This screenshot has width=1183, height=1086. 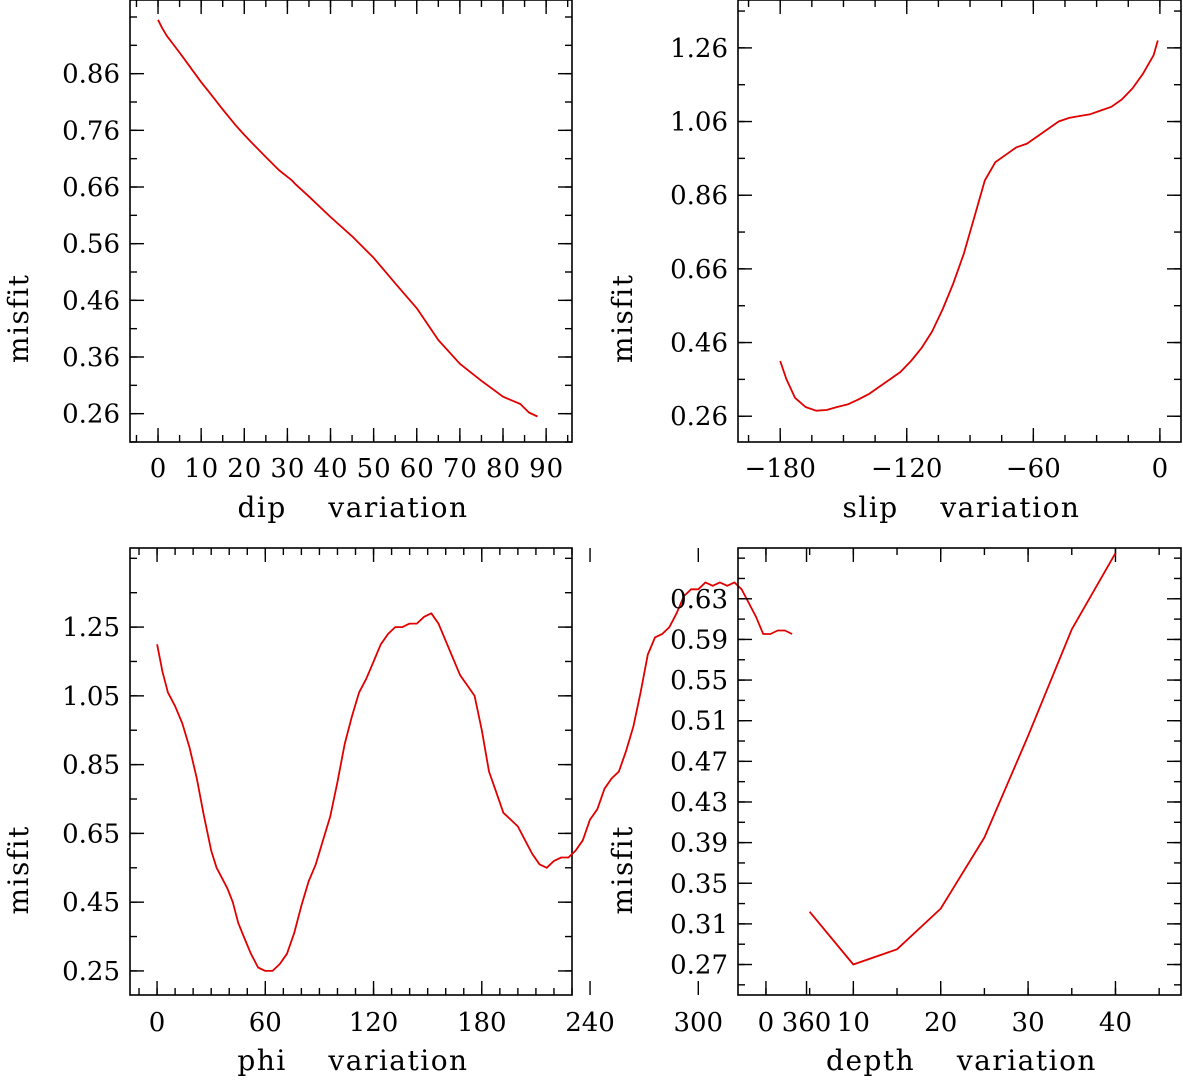 What do you see at coordinates (482, 1023) in the screenshot?
I see `x-tick-label: 180` at bounding box center [482, 1023].